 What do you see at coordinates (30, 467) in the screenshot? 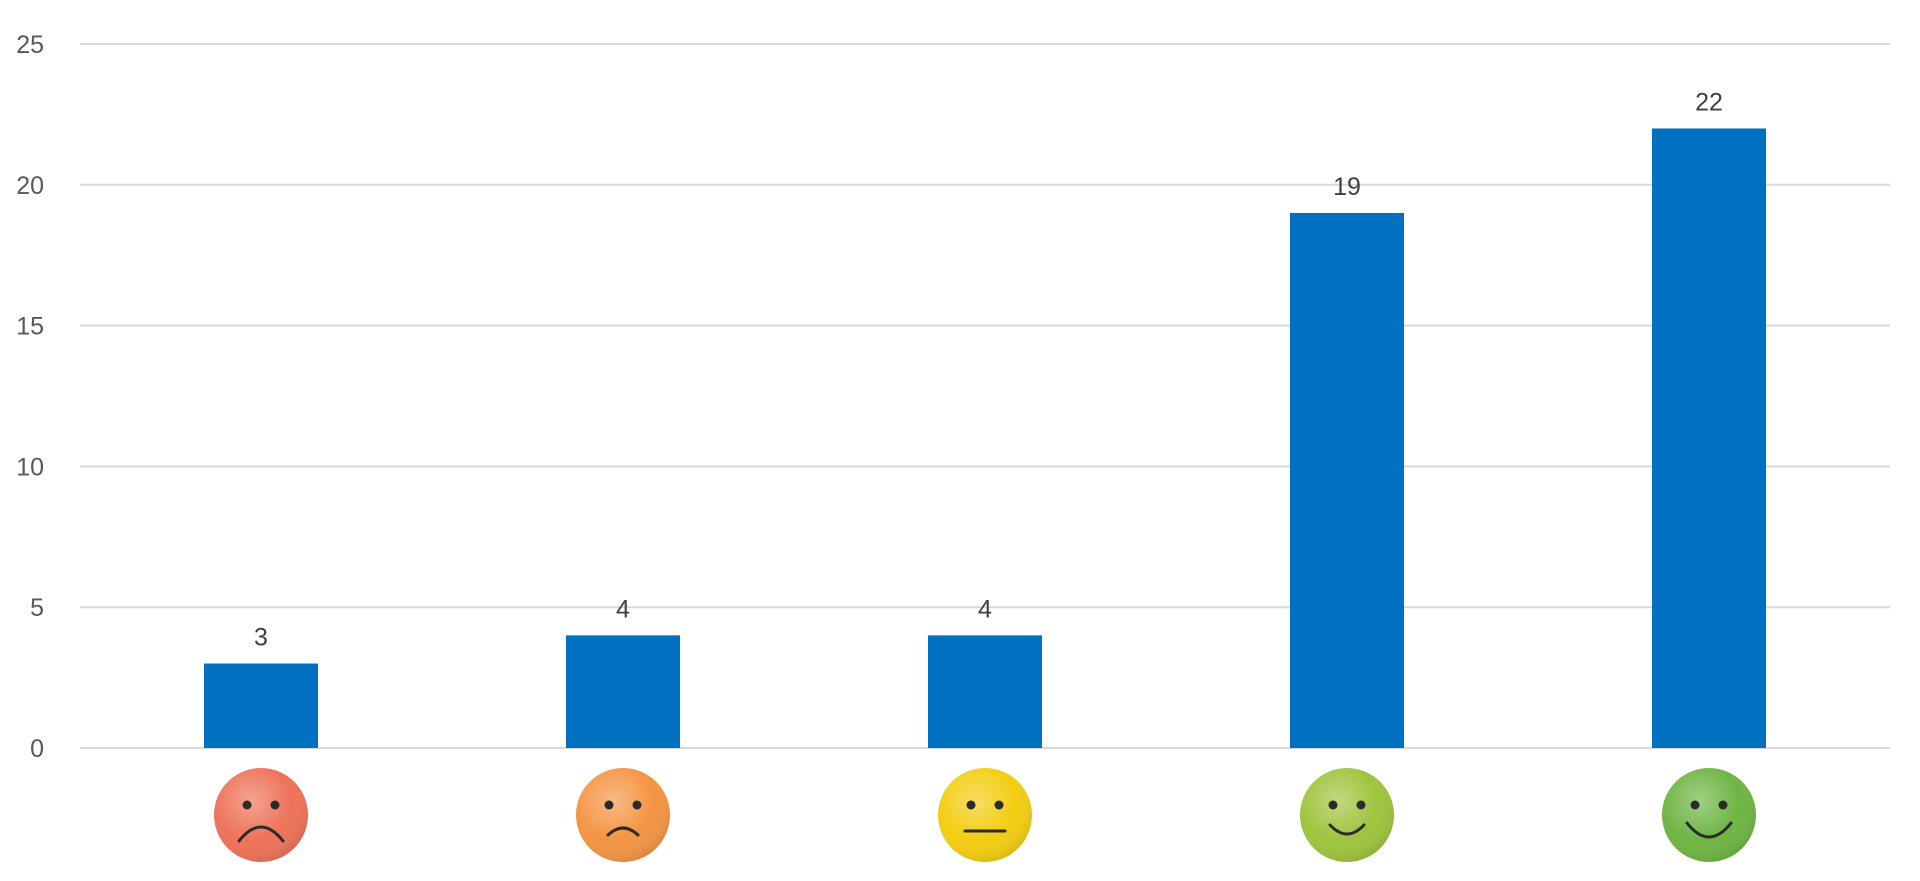
I see `y-tick-label: 10` at bounding box center [30, 467].